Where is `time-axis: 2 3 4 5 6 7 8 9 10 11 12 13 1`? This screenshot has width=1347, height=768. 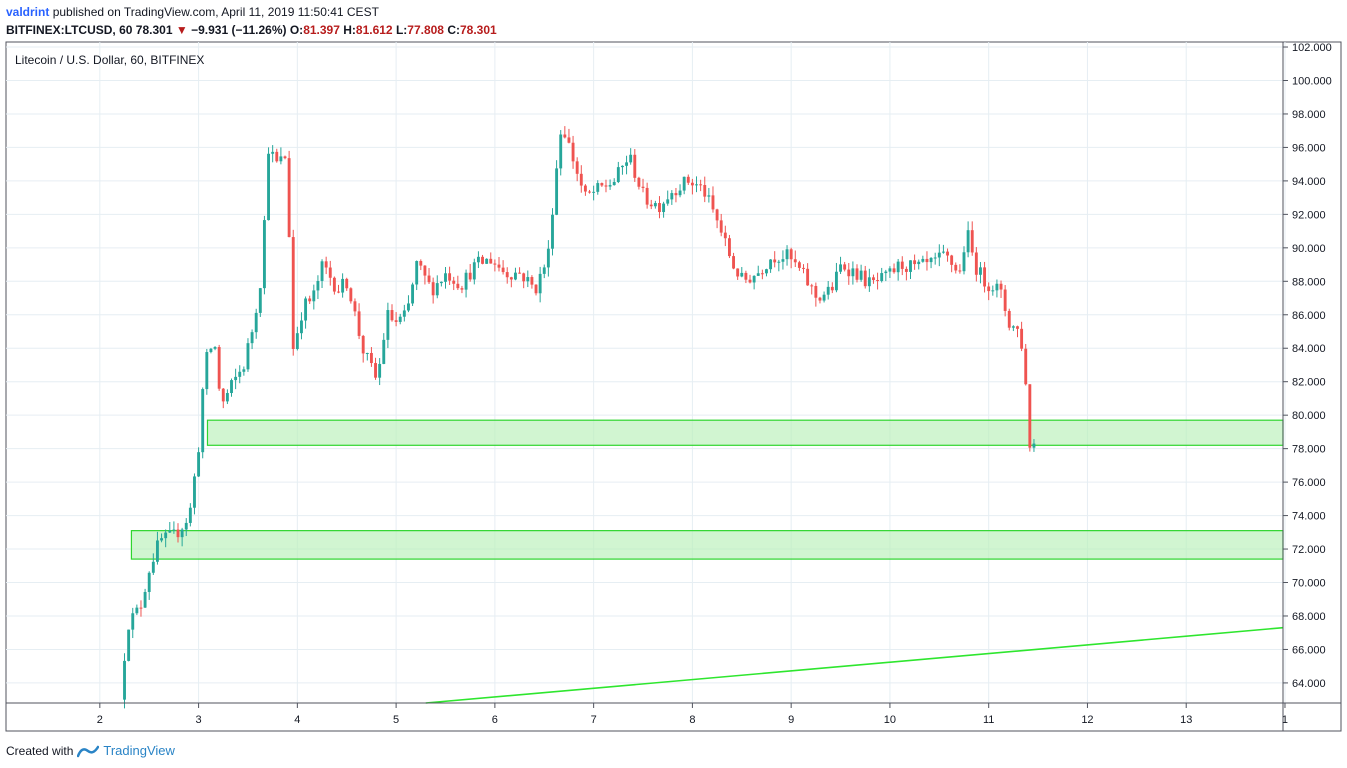
time-axis: 2 3 4 5 6 7 8 9 10 11 12 13 1 is located at coordinates (692, 714).